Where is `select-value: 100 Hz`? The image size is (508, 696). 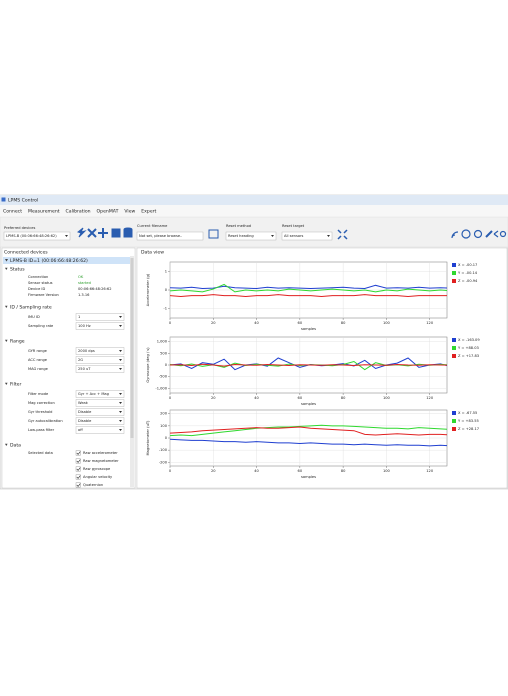 select-value: 100 Hz is located at coordinates (84, 326).